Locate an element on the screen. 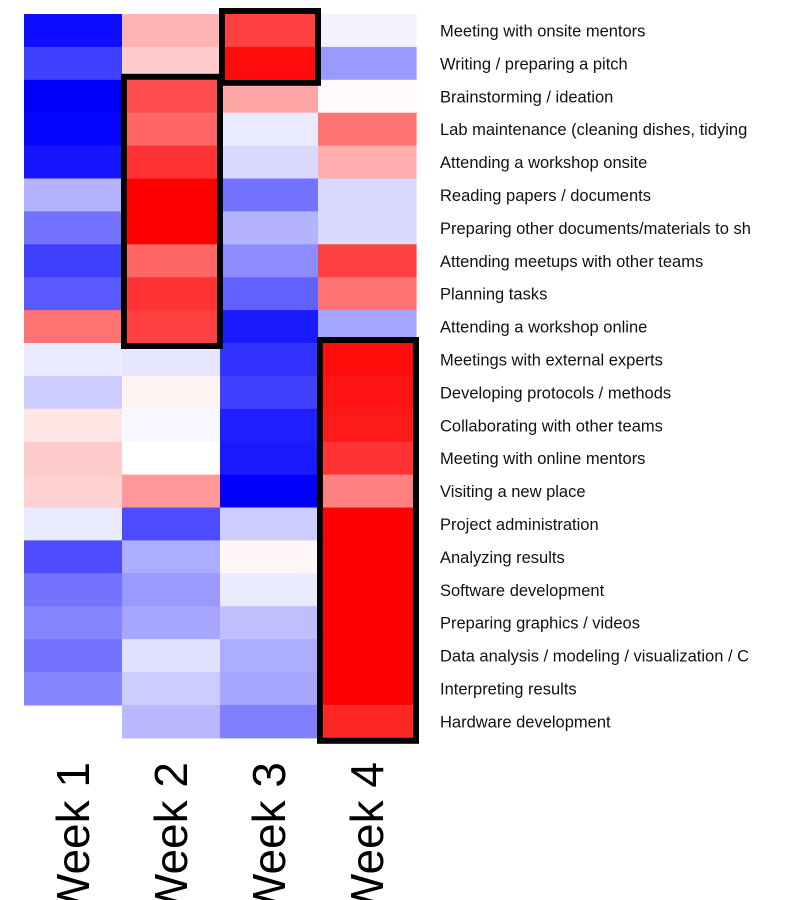  row-label-software-development: Software development is located at coordinates (522, 591).